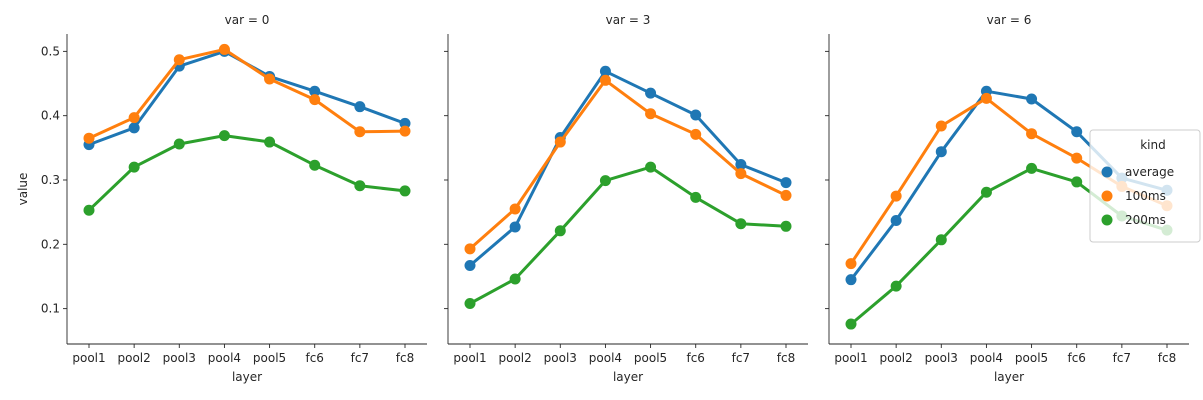 Image resolution: width=1203 pixels, height=400 pixels. What do you see at coordinates (50, 180) in the screenshot?
I see `y-tick-label: 0.3` at bounding box center [50, 180].